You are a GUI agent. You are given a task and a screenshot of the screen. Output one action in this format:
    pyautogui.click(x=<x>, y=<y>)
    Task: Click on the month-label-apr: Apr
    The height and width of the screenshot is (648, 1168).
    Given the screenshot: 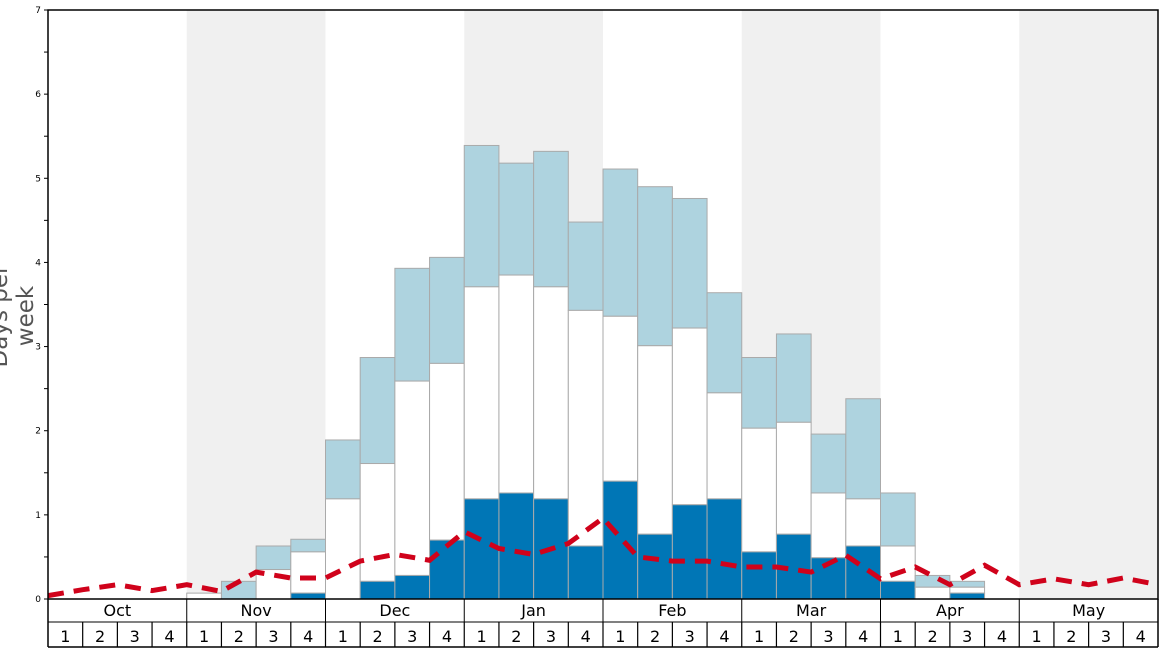 What is the action you would take?
    pyautogui.click(x=950, y=610)
    